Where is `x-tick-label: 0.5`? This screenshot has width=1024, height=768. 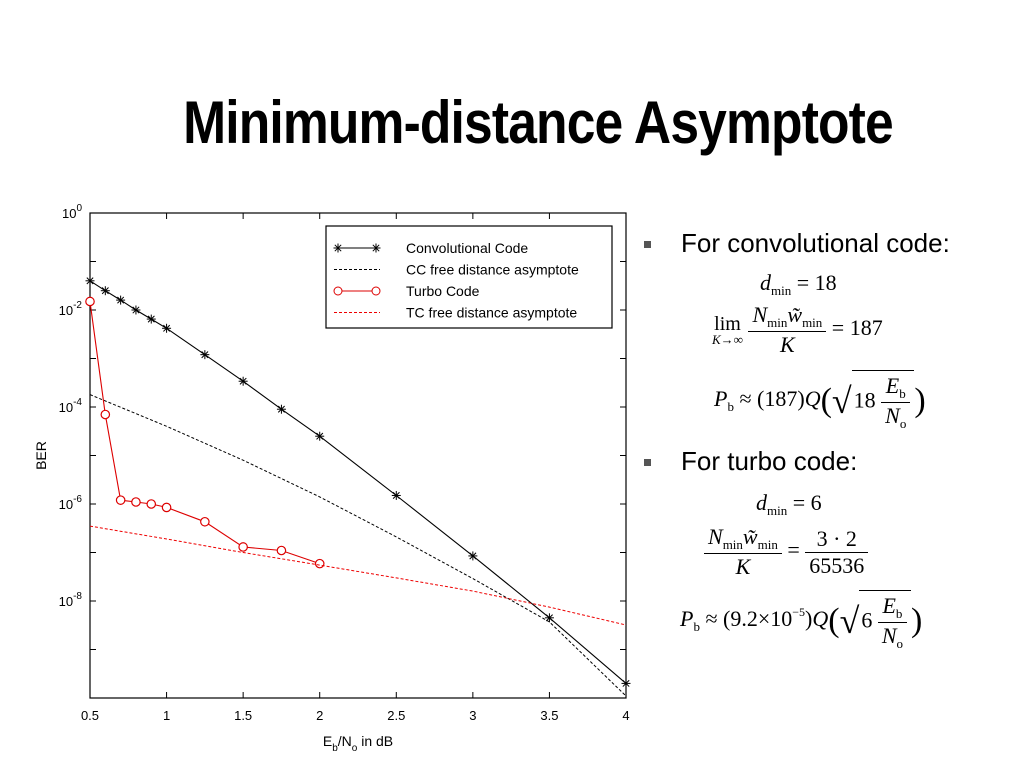 x-tick-label: 0.5 is located at coordinates (90, 715).